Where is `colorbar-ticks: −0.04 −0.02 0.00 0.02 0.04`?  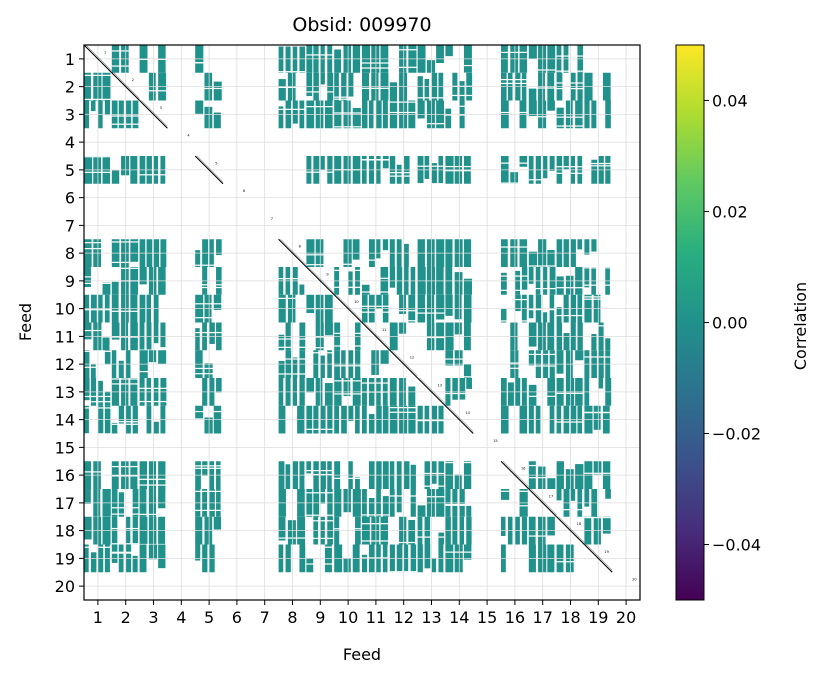 colorbar-ticks: −0.04 −0.02 0.00 0.02 0.04 is located at coordinates (732, 323).